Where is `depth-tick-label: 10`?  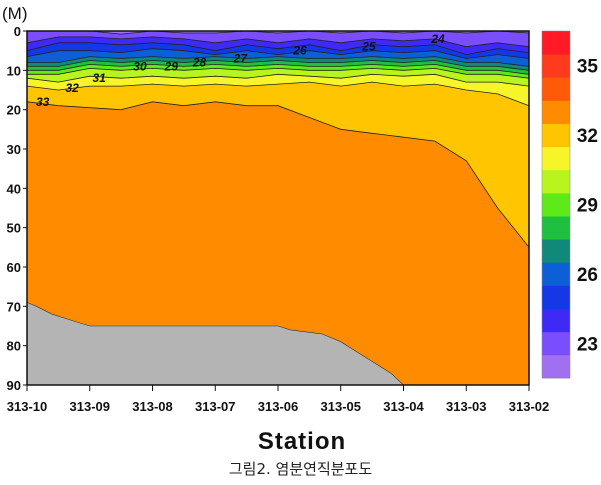 depth-tick-label: 10 is located at coordinates (14, 70).